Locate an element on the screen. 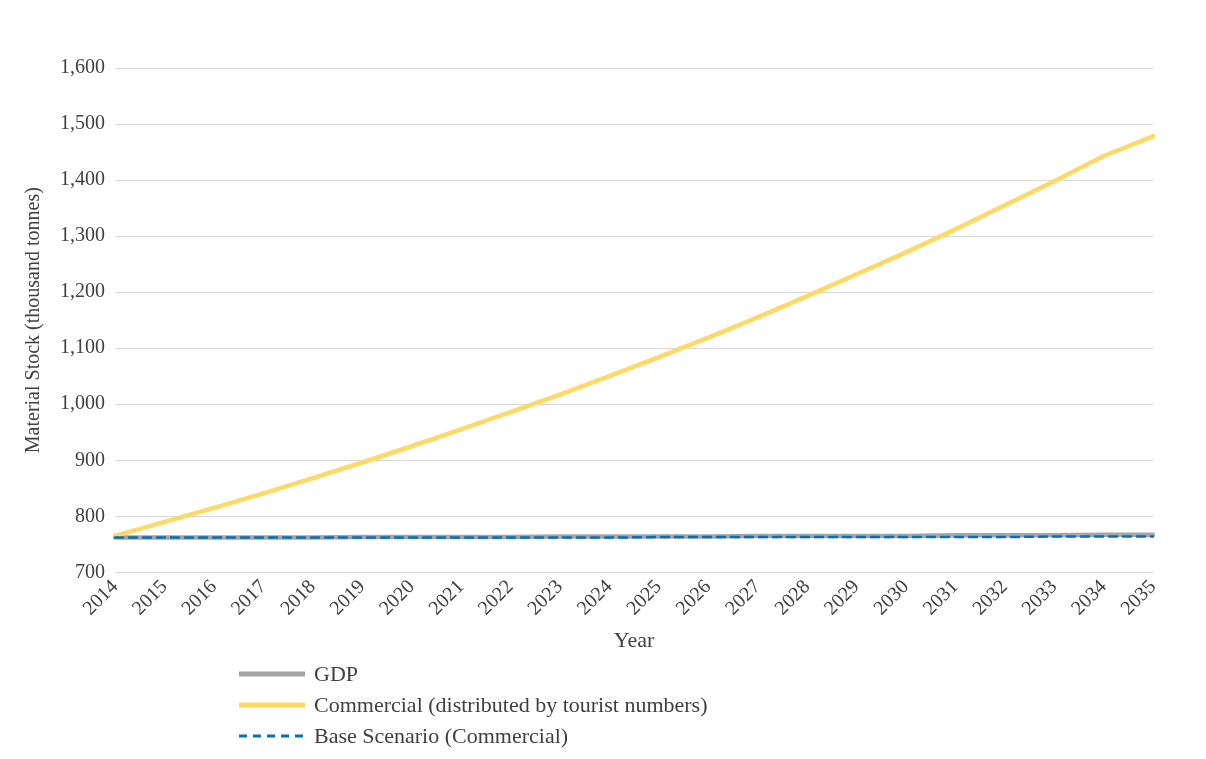 The image size is (1206, 759). y-tick-label: 1,500 is located at coordinates (82, 122).